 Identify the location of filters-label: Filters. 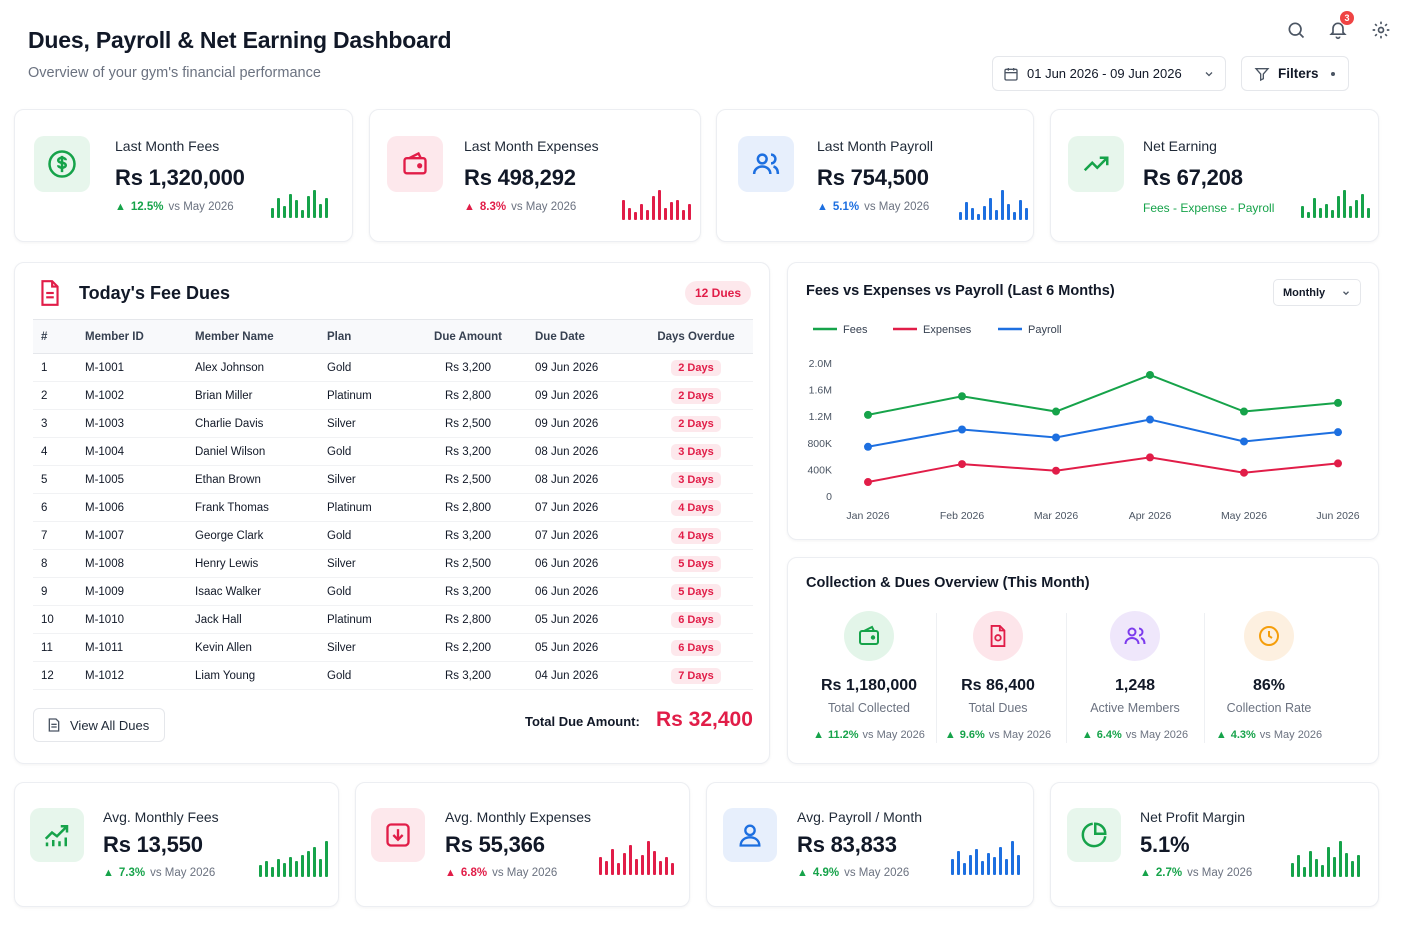
(1298, 73).